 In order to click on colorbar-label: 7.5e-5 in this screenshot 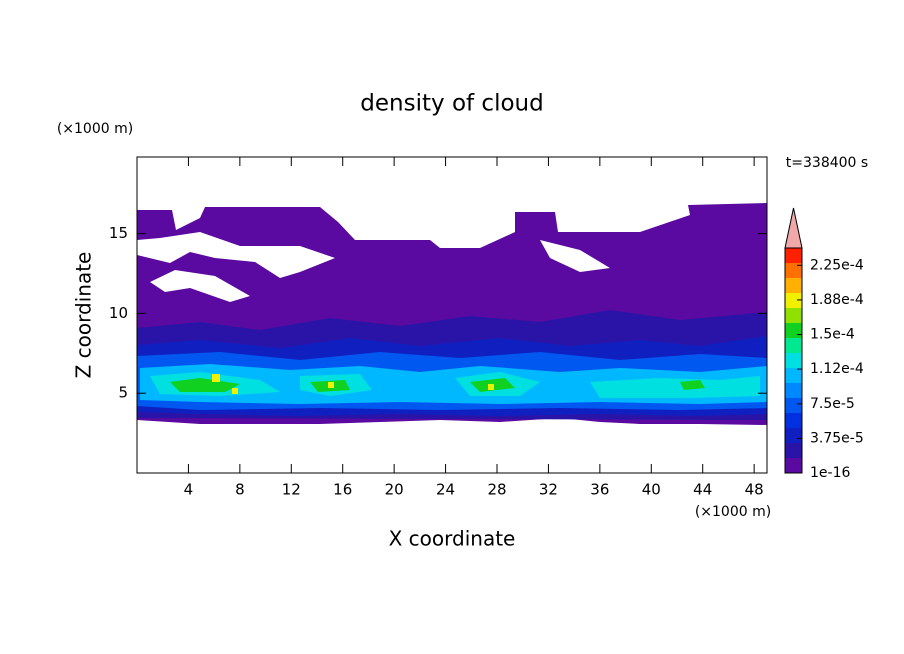, I will do `click(832, 404)`.